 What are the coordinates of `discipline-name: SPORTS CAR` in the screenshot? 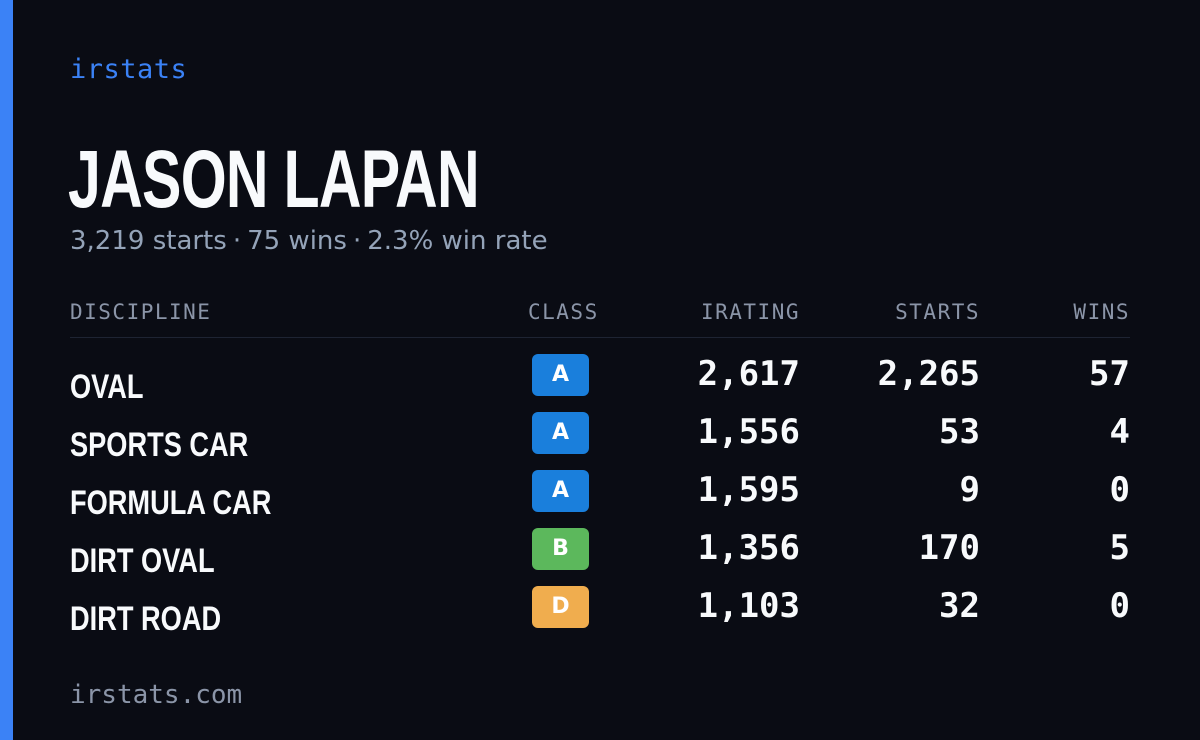 It's located at (159, 445).